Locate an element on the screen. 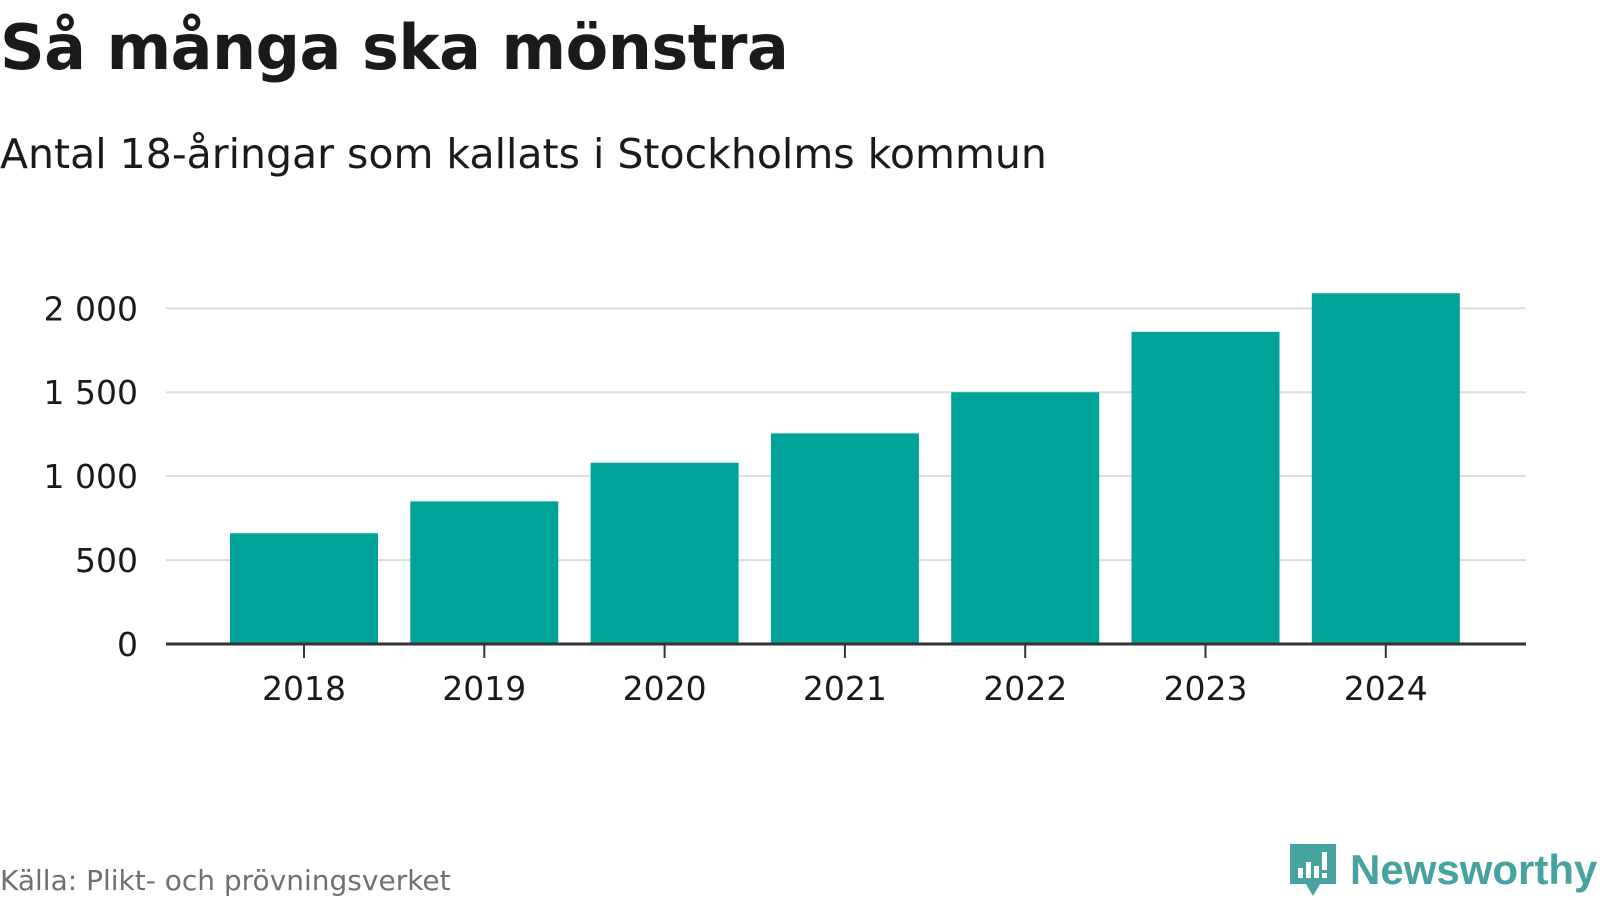  newsworthy-logo-icon is located at coordinates (1313, 870).